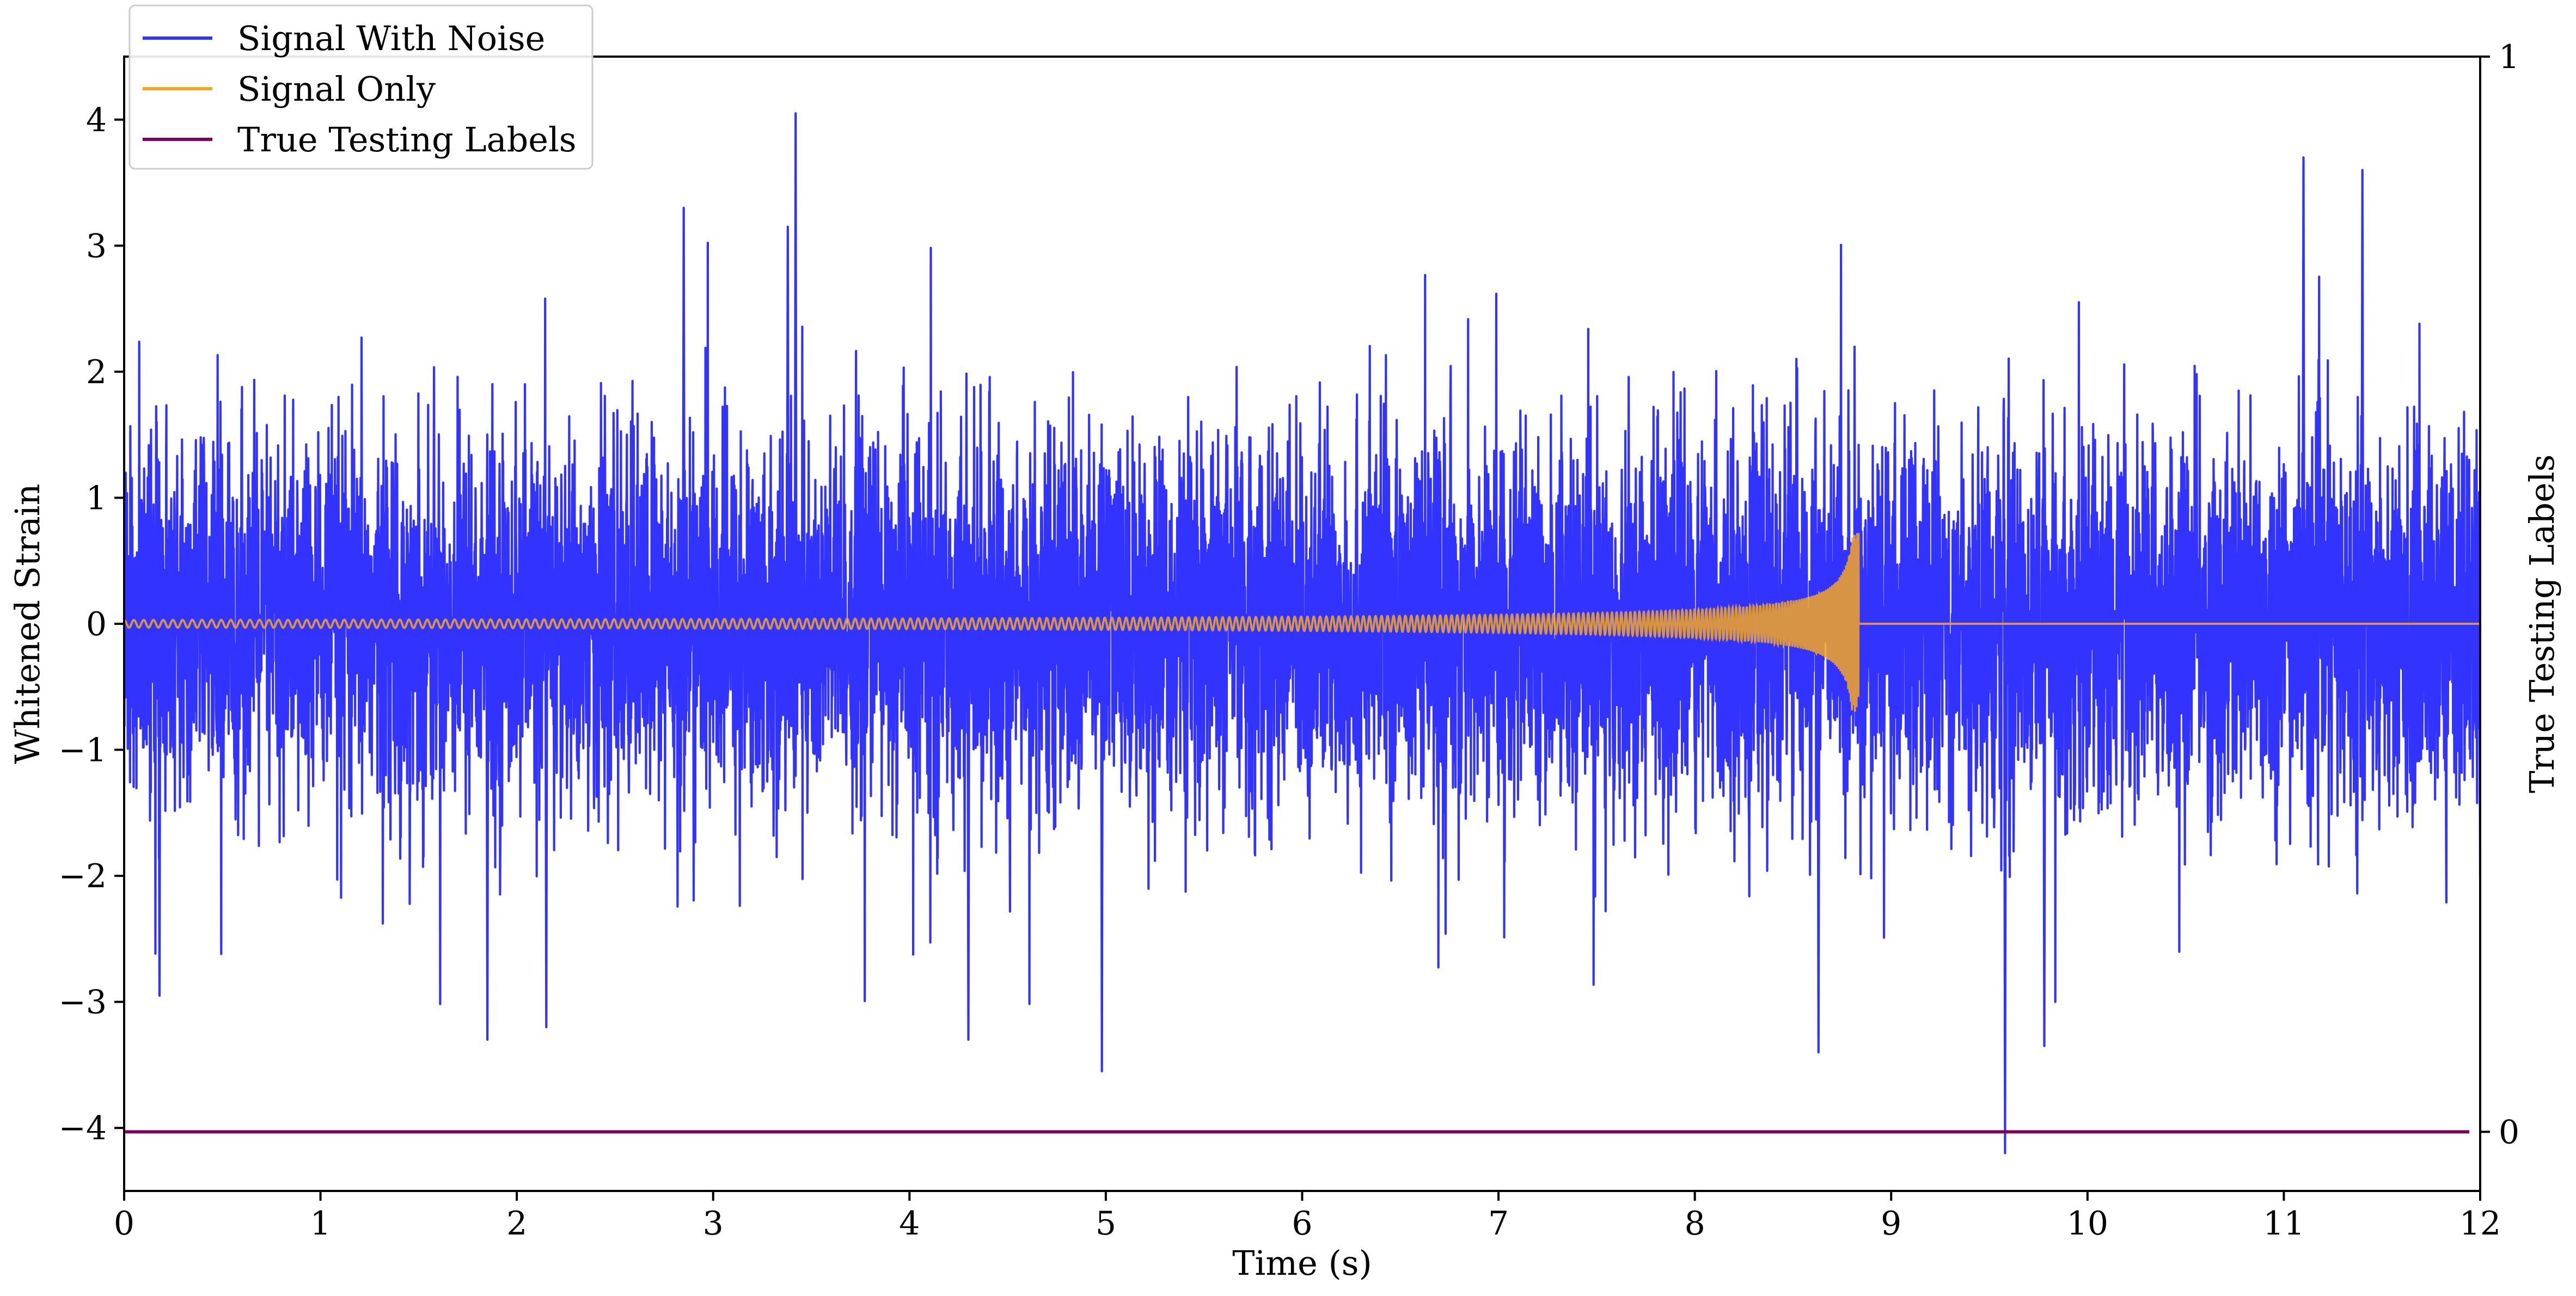 The image size is (2576, 1296). Describe the element at coordinates (2509, 57) in the screenshot. I see `right-tick-label: 1` at that location.